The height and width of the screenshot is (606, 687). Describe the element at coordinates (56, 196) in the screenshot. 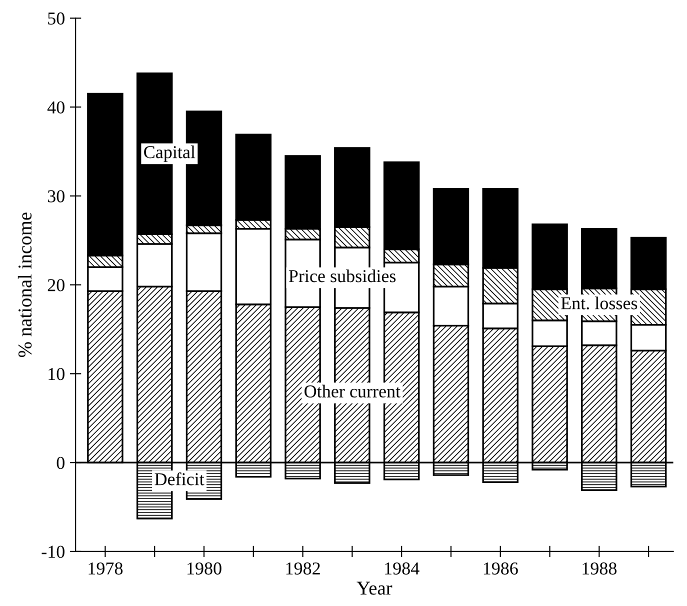

I see `y-tick-label: 30` at that location.